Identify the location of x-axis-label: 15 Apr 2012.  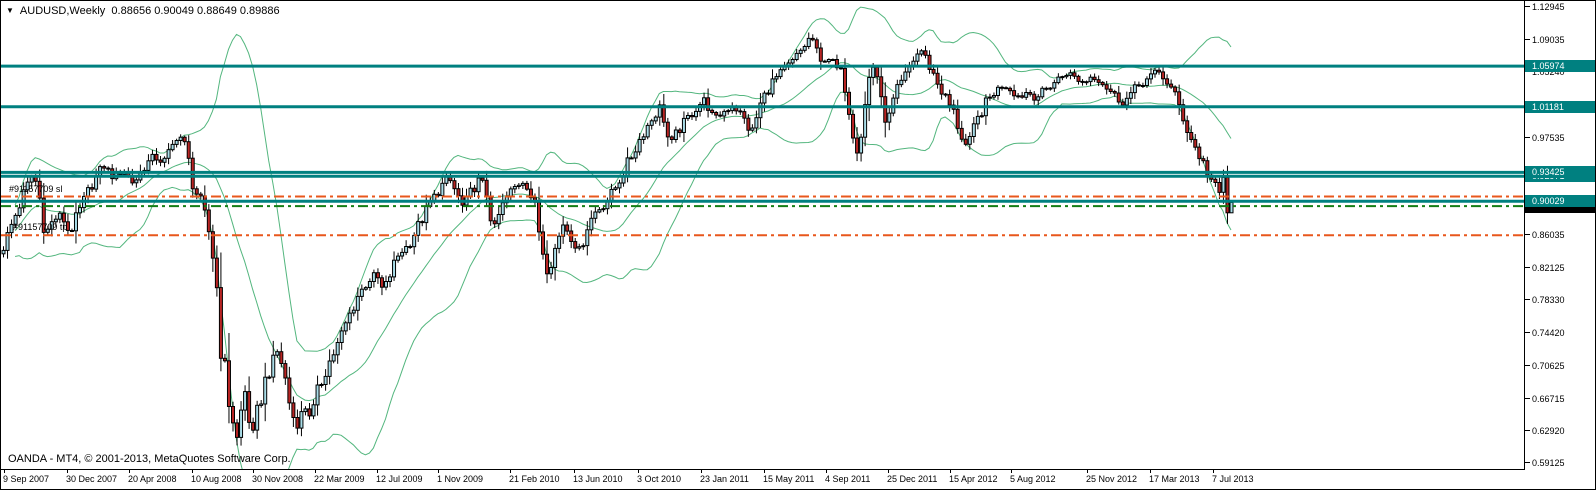
(973, 479).